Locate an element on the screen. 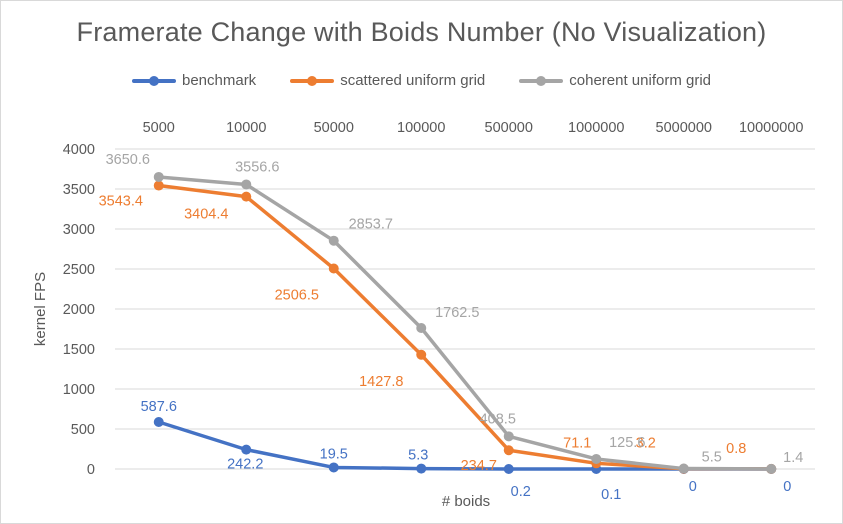 This screenshot has width=843, height=524. x-tick-label: 100000 is located at coordinates (421, 128).